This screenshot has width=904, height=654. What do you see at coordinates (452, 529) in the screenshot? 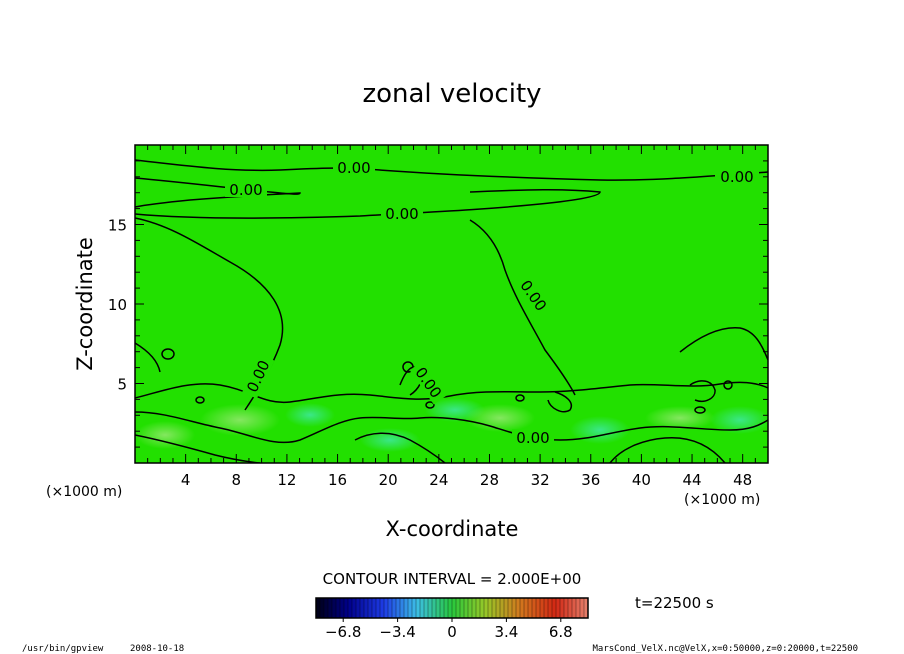
I see `x-axis-label: X-coordinate` at bounding box center [452, 529].